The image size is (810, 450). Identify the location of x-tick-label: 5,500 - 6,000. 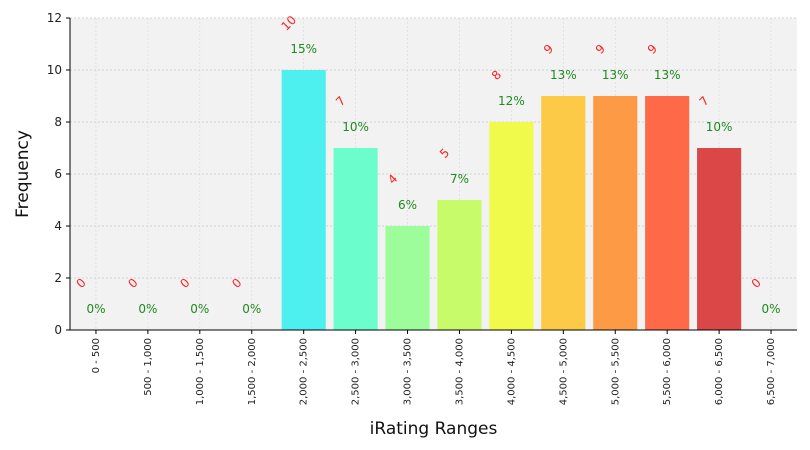
(667, 371).